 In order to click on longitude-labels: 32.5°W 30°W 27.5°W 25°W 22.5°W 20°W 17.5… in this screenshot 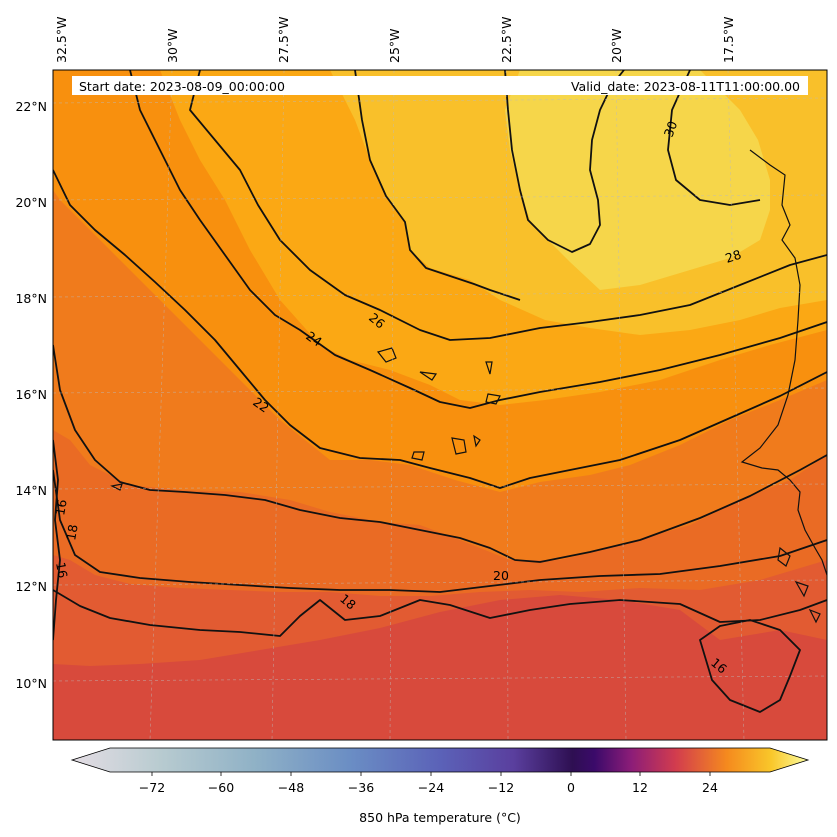, I will do `click(395, 40)`.